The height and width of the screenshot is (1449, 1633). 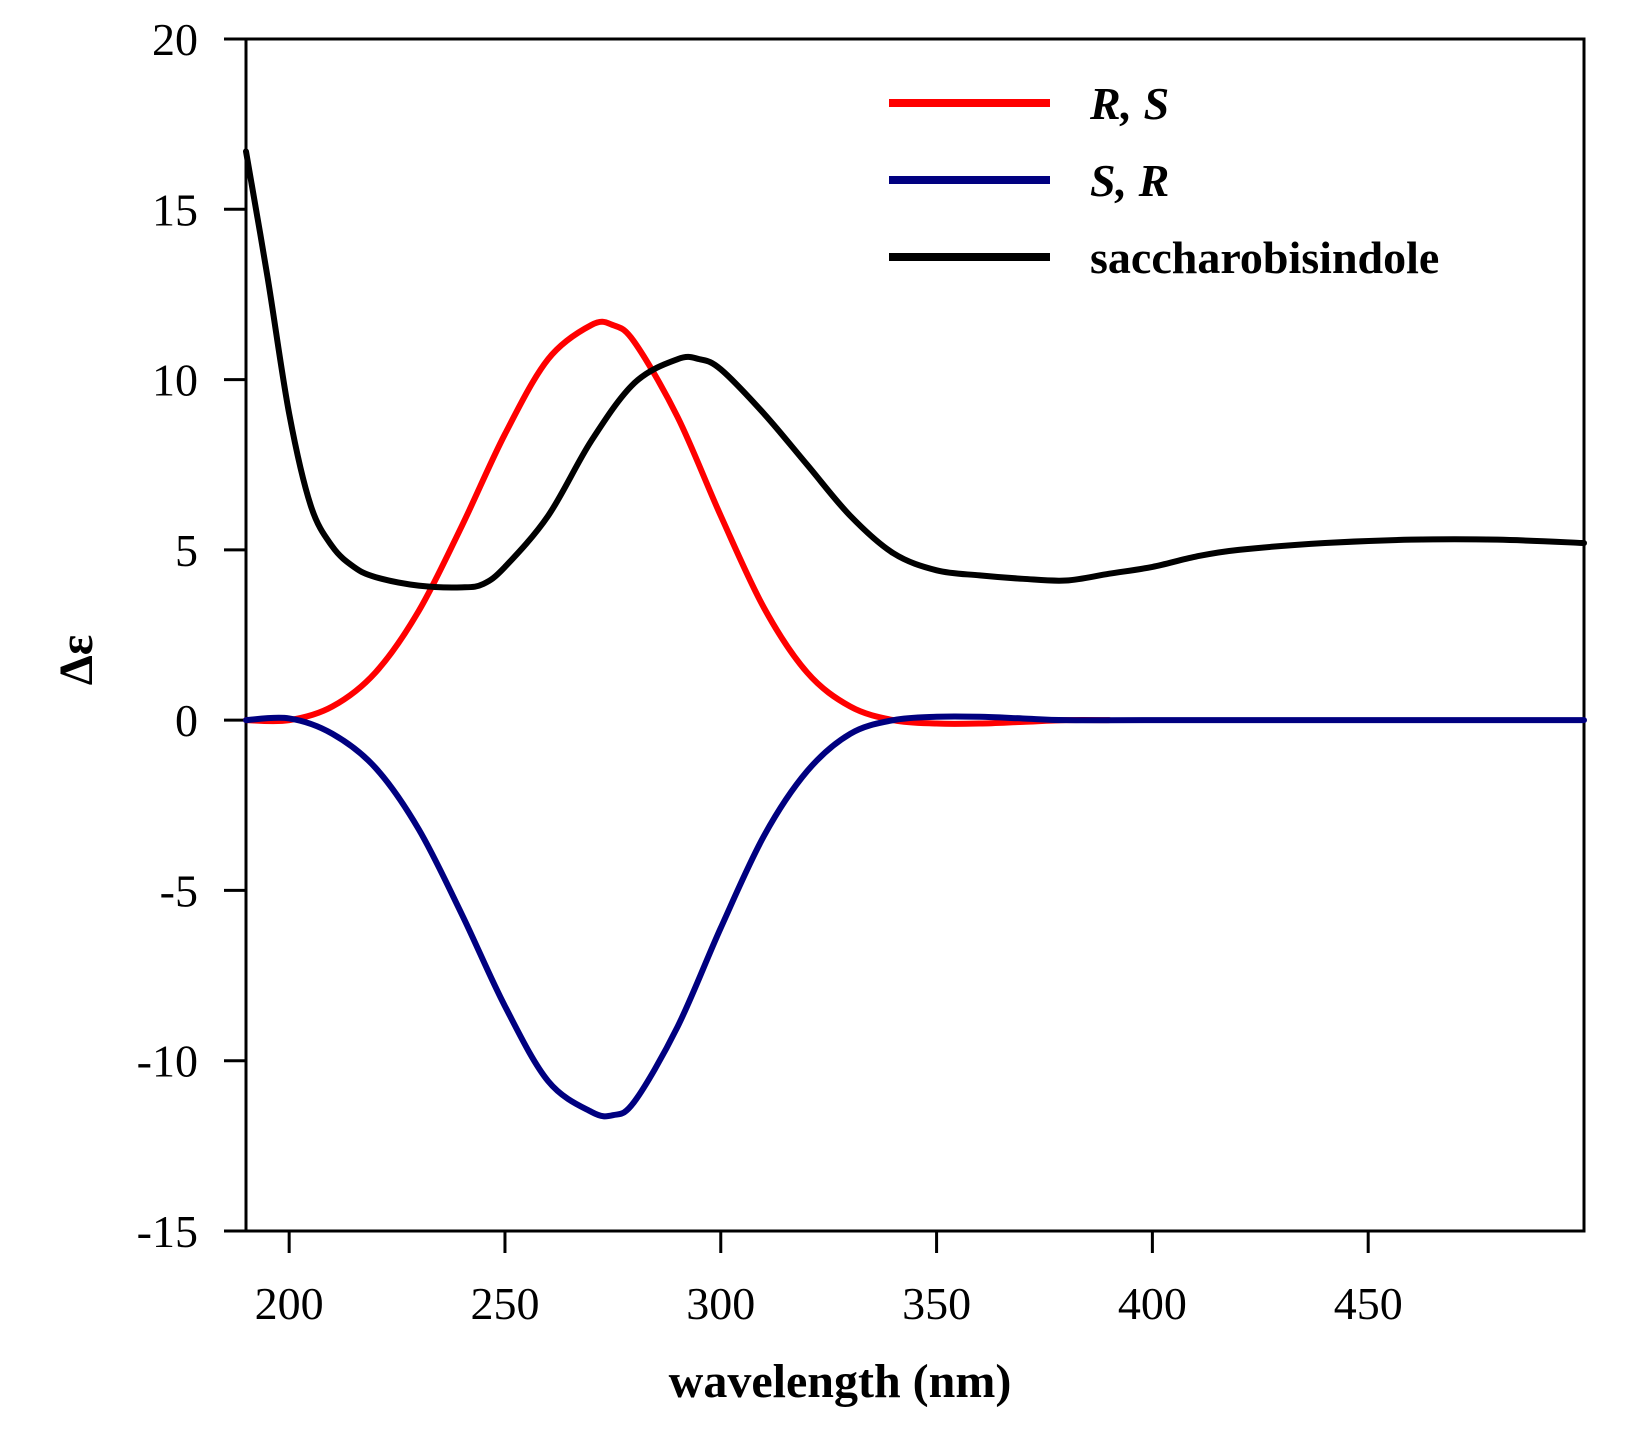 I want to click on y-tick-label: 5, so click(x=186, y=550).